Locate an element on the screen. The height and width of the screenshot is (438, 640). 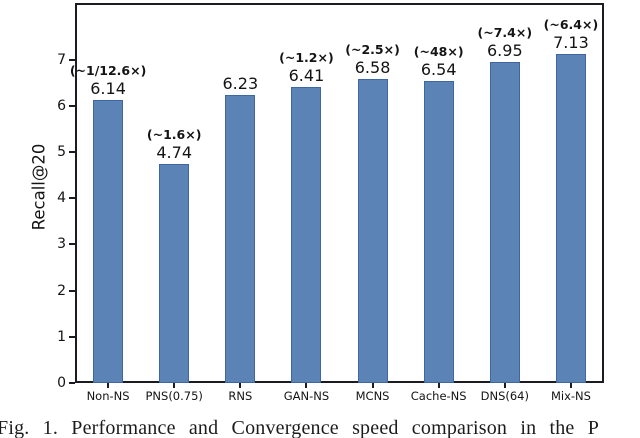
y-tick-label: 6 is located at coordinates (61, 105).